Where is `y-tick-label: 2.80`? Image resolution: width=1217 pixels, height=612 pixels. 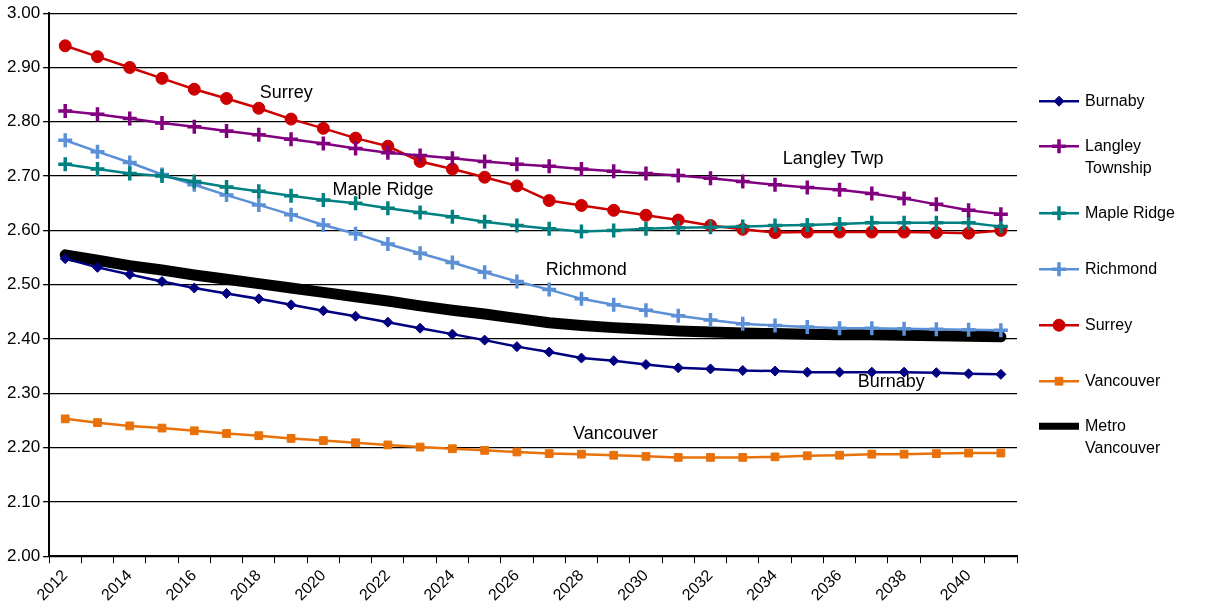 y-tick-label: 2.80 is located at coordinates (23, 121).